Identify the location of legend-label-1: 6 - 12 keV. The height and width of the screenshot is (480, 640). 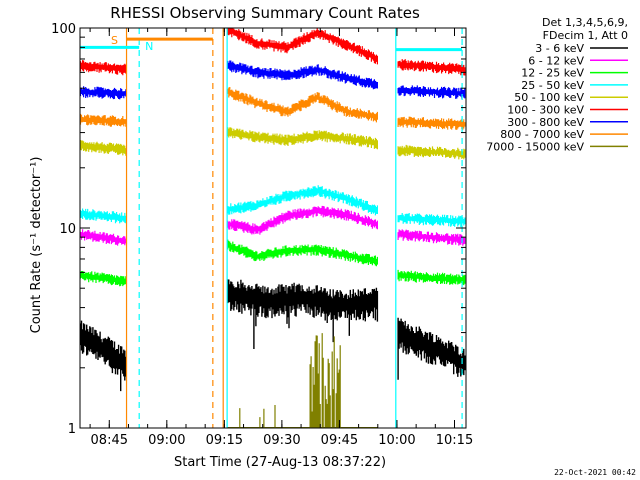
(556, 60).